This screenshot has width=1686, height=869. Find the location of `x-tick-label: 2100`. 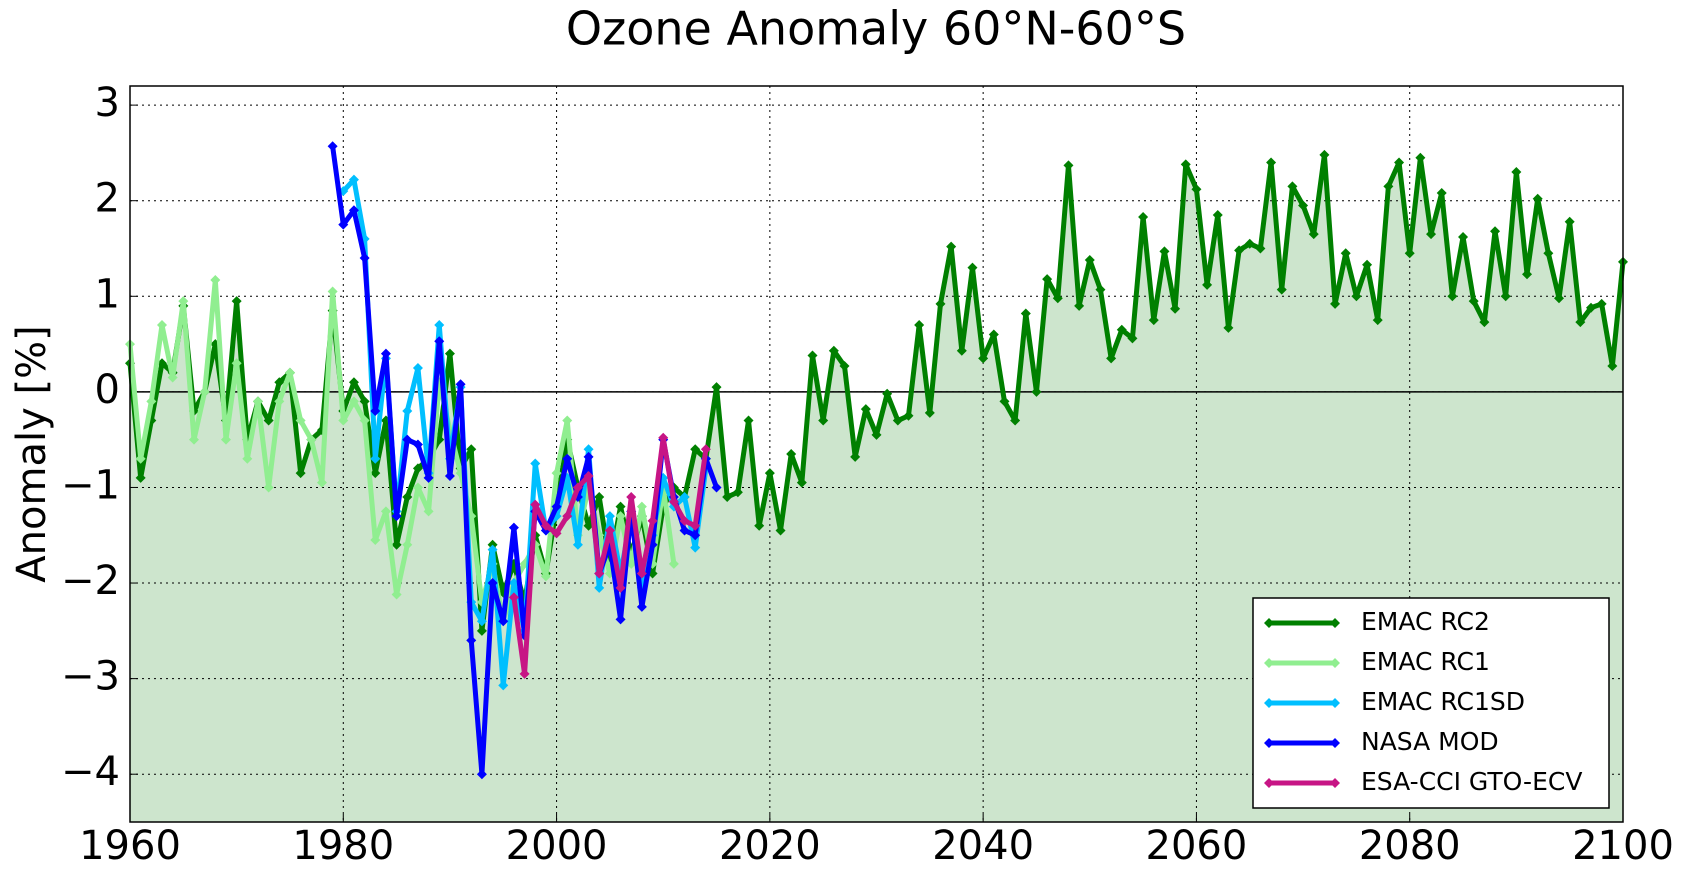

x-tick-label: 2100 is located at coordinates (1623, 846).